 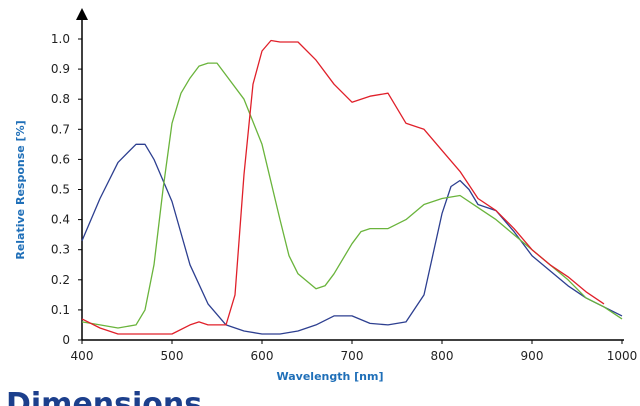 What do you see at coordinates (60, 310) in the screenshot?
I see `y-tick-label: 0.1` at bounding box center [60, 310].